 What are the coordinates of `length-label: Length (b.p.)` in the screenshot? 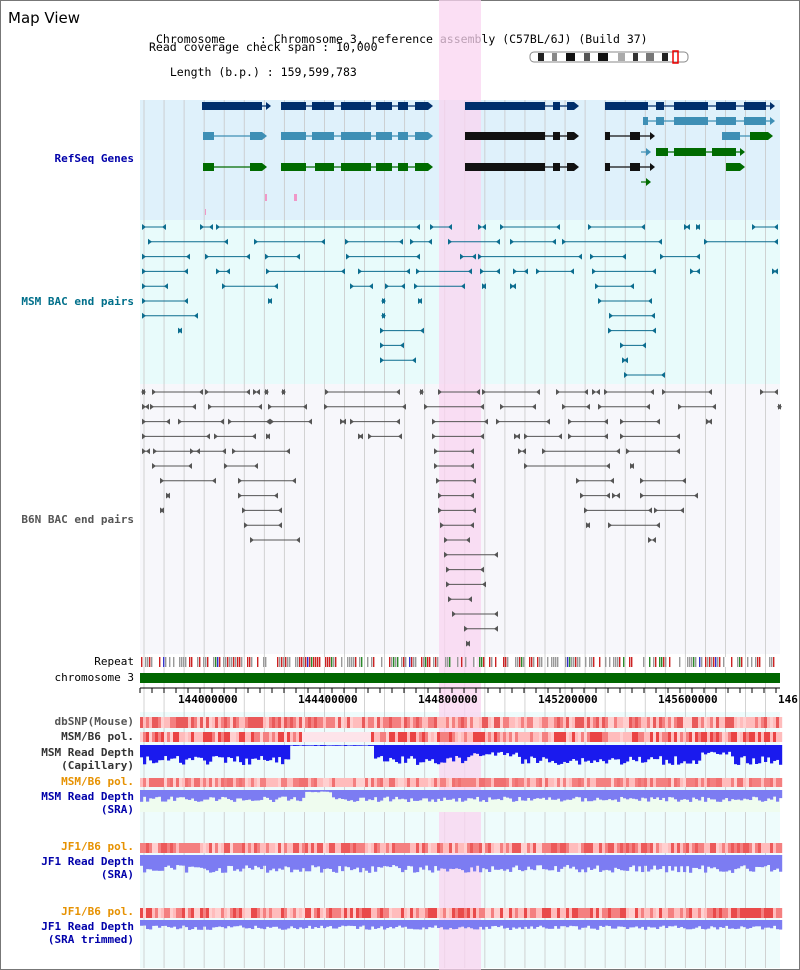 It's located at (214, 72).